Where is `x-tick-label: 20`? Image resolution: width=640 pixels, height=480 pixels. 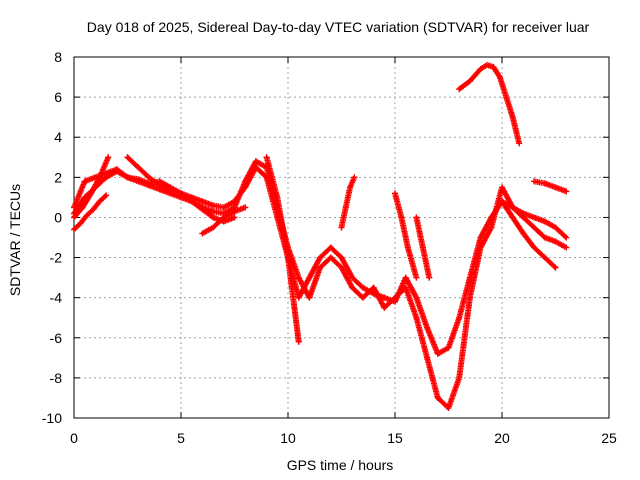 x-tick-label: 20 is located at coordinates (502, 438).